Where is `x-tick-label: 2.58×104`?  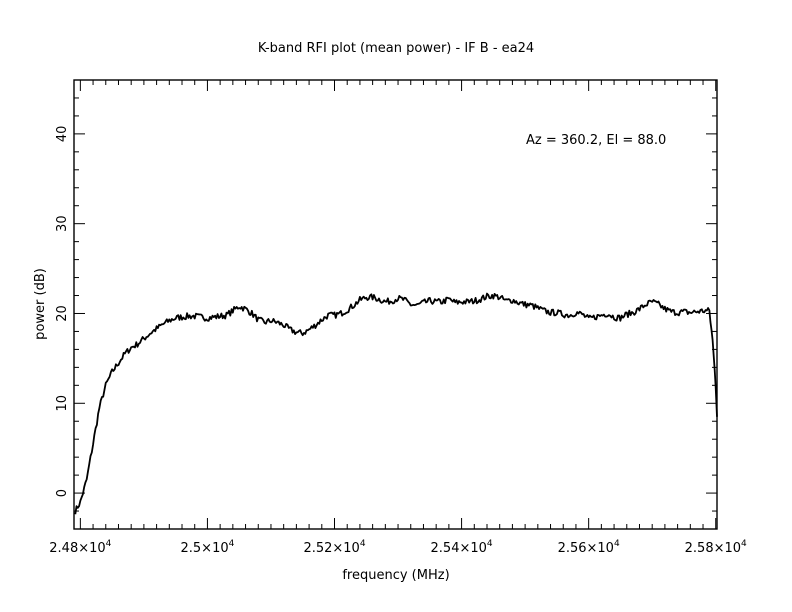
x-tick-label: 2.58×104 is located at coordinates (716, 547).